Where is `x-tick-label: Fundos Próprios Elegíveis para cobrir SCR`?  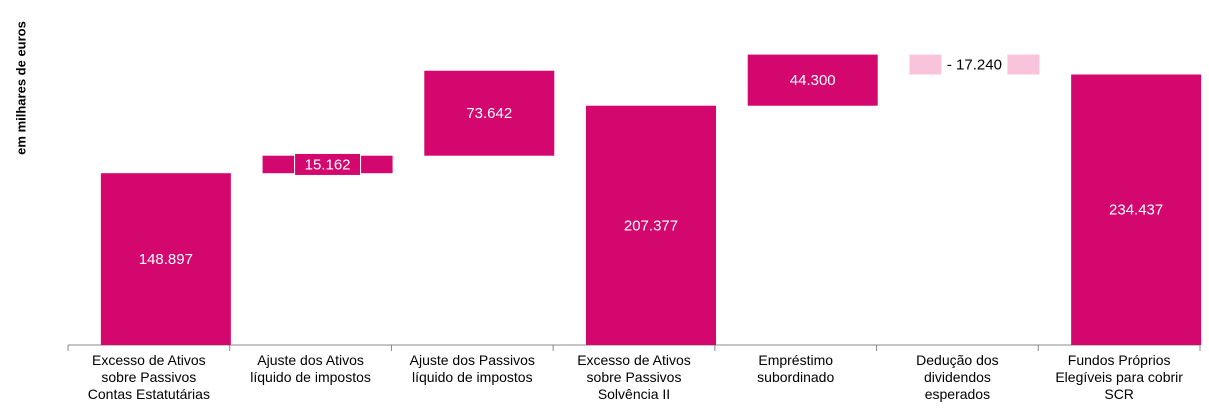 x-tick-label: Fundos Próprios Elegíveis para cobrir SCR is located at coordinates (1119, 377).